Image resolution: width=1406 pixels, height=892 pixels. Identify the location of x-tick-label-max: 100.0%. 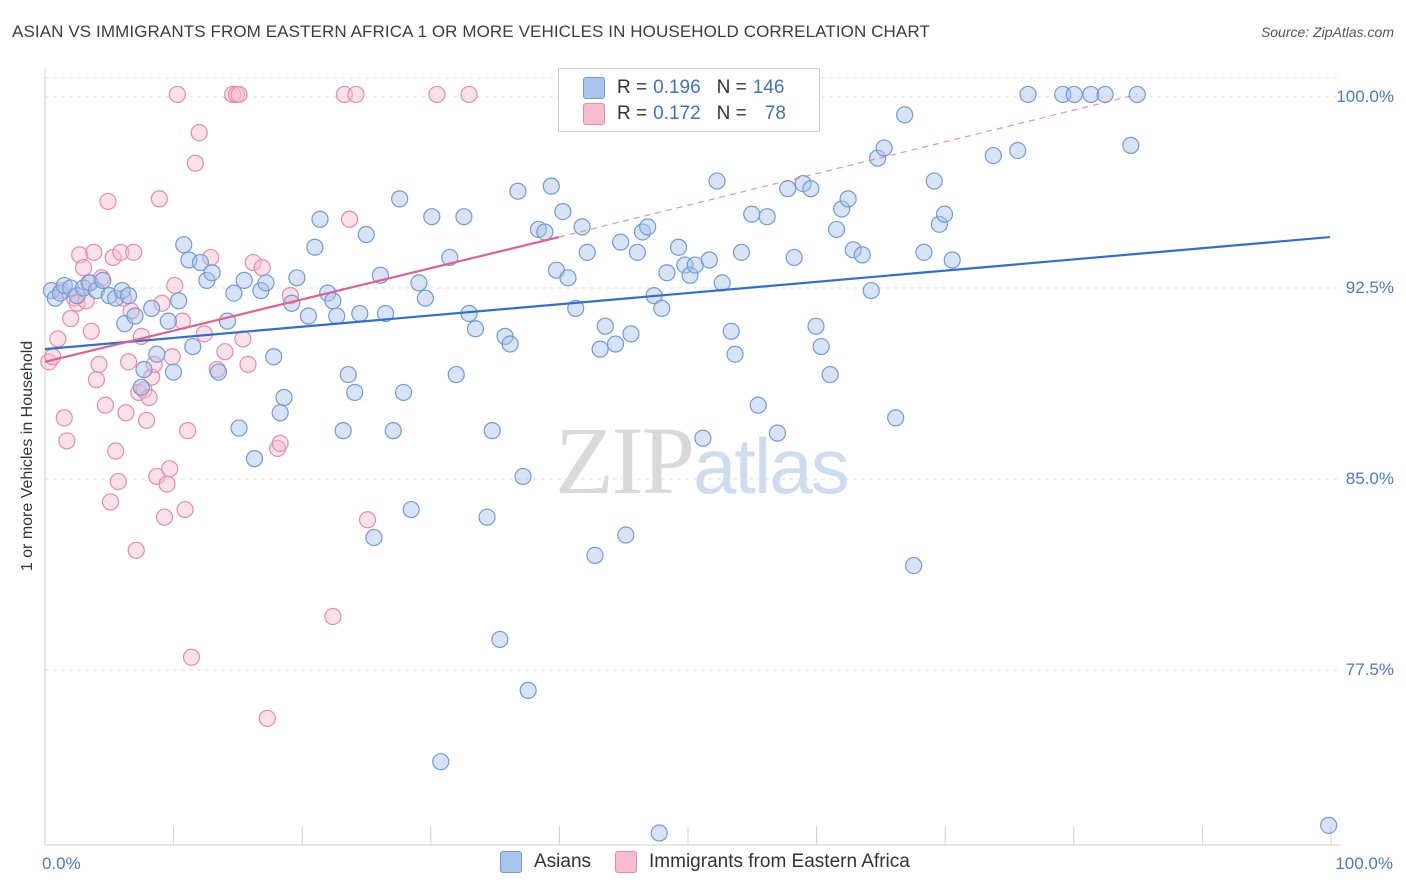
(1364, 863).